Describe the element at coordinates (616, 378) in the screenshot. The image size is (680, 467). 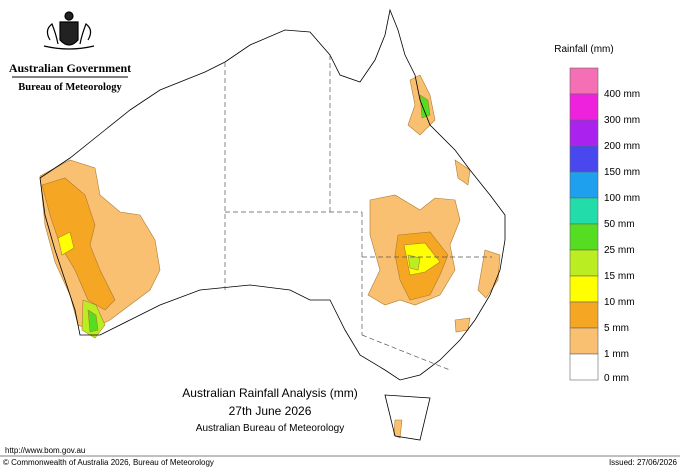
I see `legend-label: 0 mm` at that location.